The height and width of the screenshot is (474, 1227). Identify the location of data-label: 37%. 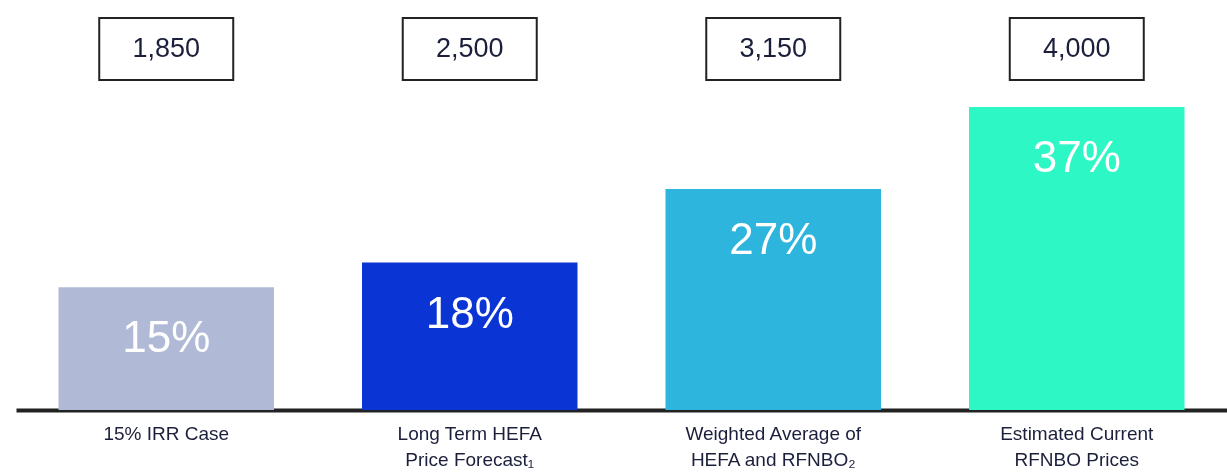
(1076, 156).